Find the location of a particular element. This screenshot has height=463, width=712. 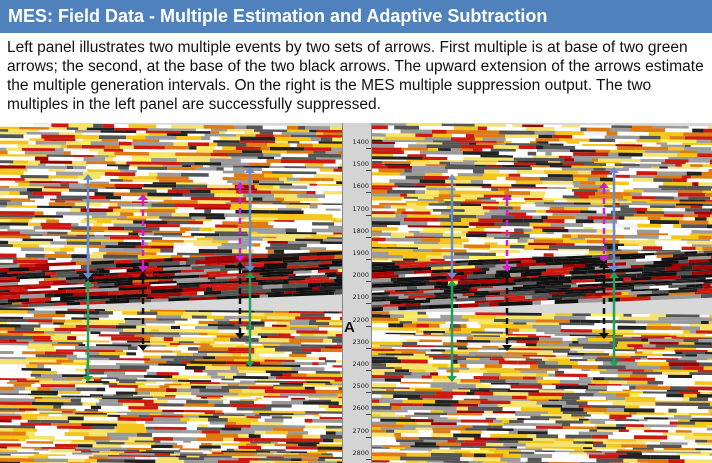

green-arrow is located at coordinates (250, 319).